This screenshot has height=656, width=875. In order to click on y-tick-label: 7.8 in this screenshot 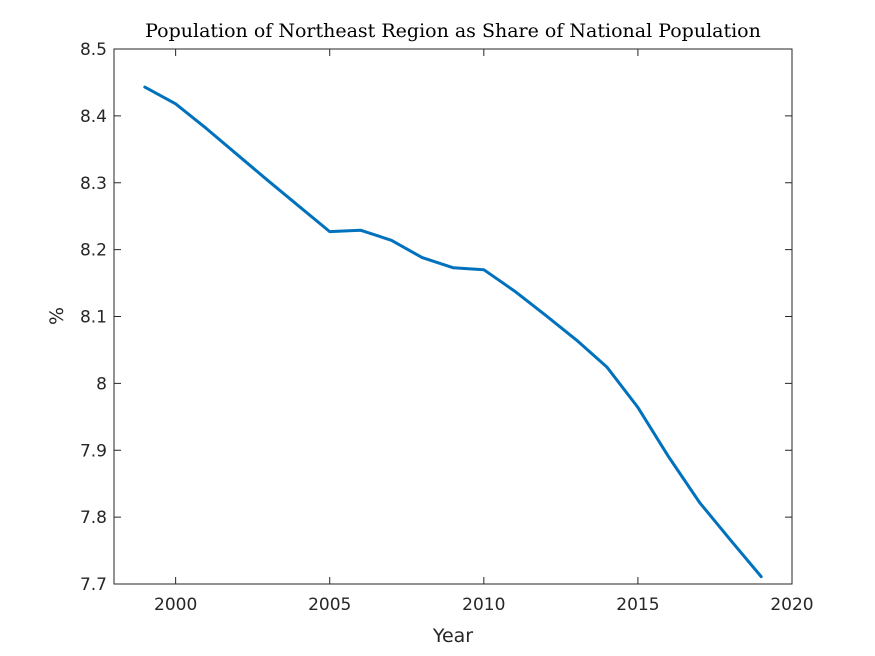, I will do `click(93, 518)`.